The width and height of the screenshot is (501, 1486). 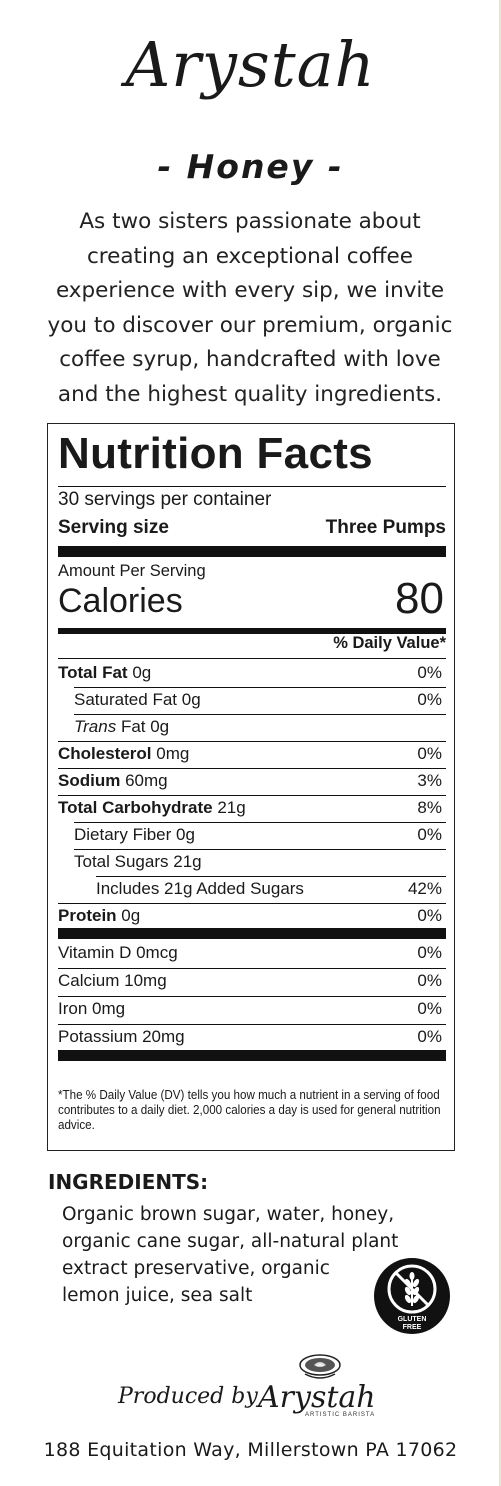 What do you see at coordinates (105, 753) in the screenshot?
I see `nutrient-name: Cholesterol` at bounding box center [105, 753].